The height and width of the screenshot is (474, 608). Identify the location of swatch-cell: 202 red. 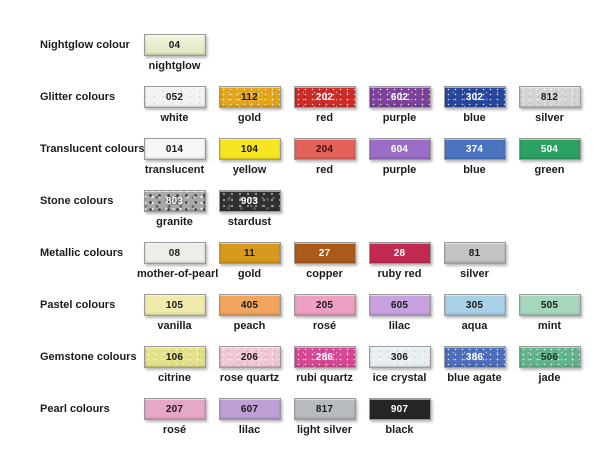
(324, 112).